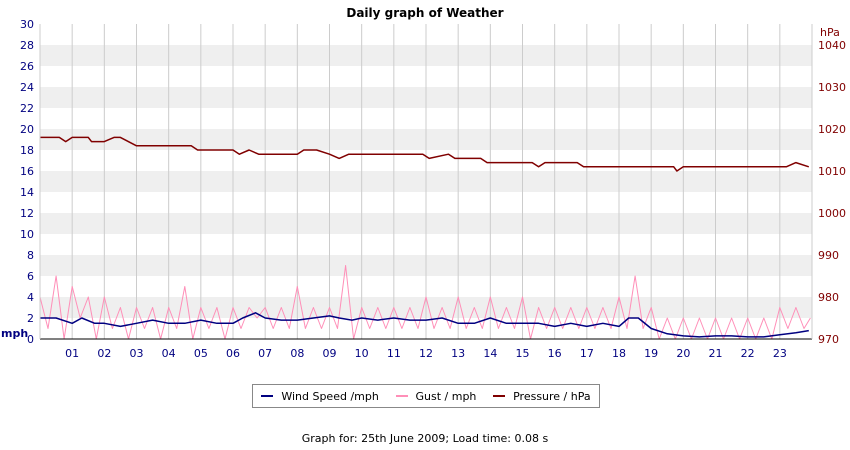 This screenshot has width=850, height=450. I want to click on right-axis-unit: hPa, so click(830, 32).